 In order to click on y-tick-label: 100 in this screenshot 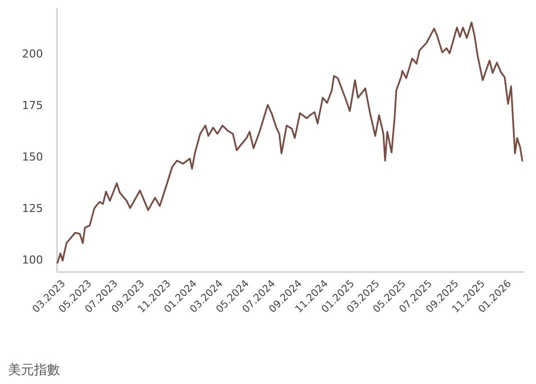, I will do `click(32, 260)`.